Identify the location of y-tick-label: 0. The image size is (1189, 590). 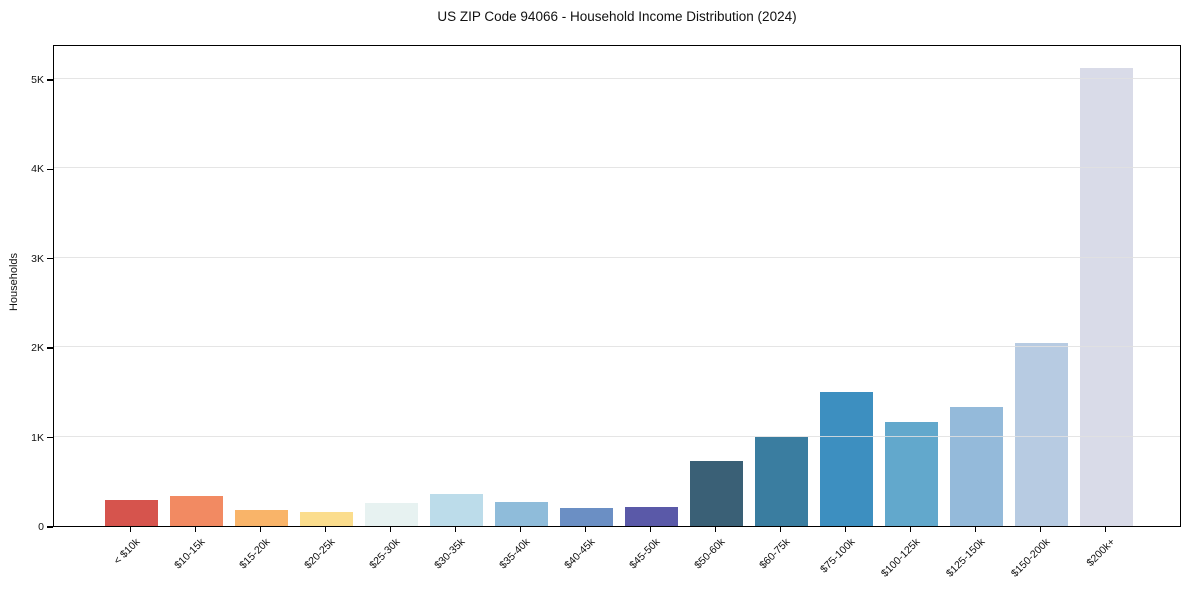
(41, 527).